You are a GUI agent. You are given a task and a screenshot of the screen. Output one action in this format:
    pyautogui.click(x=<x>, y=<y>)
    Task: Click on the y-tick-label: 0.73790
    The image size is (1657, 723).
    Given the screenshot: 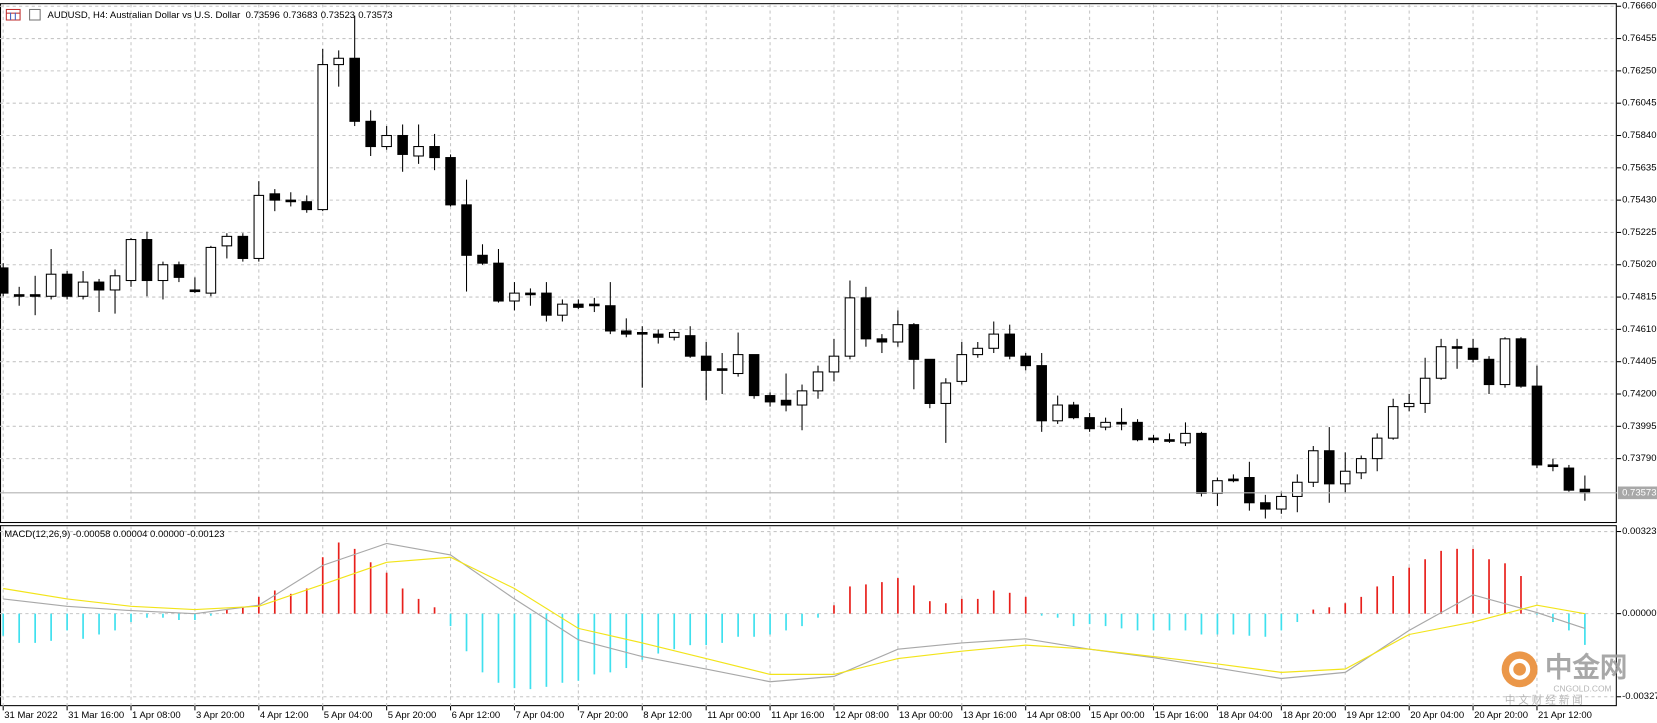 What is the action you would take?
    pyautogui.click(x=1639, y=458)
    